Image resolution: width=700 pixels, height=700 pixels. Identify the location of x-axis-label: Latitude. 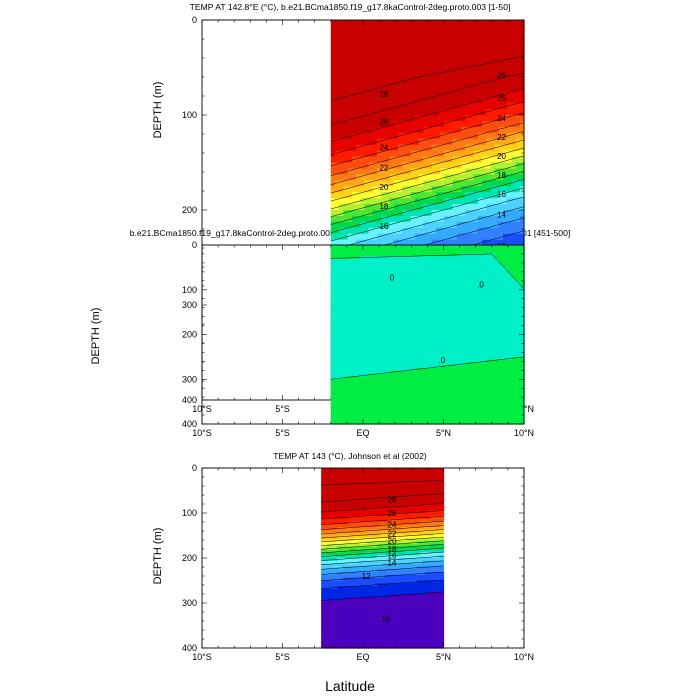
(350, 686).